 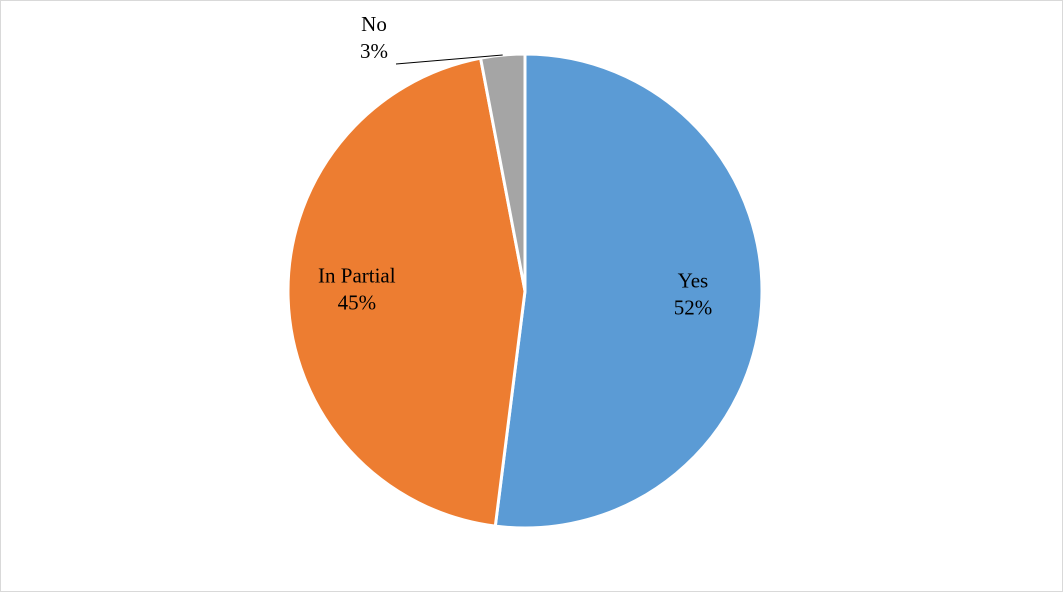 What do you see at coordinates (693, 308) in the screenshot?
I see `value-label-yes: 52%` at bounding box center [693, 308].